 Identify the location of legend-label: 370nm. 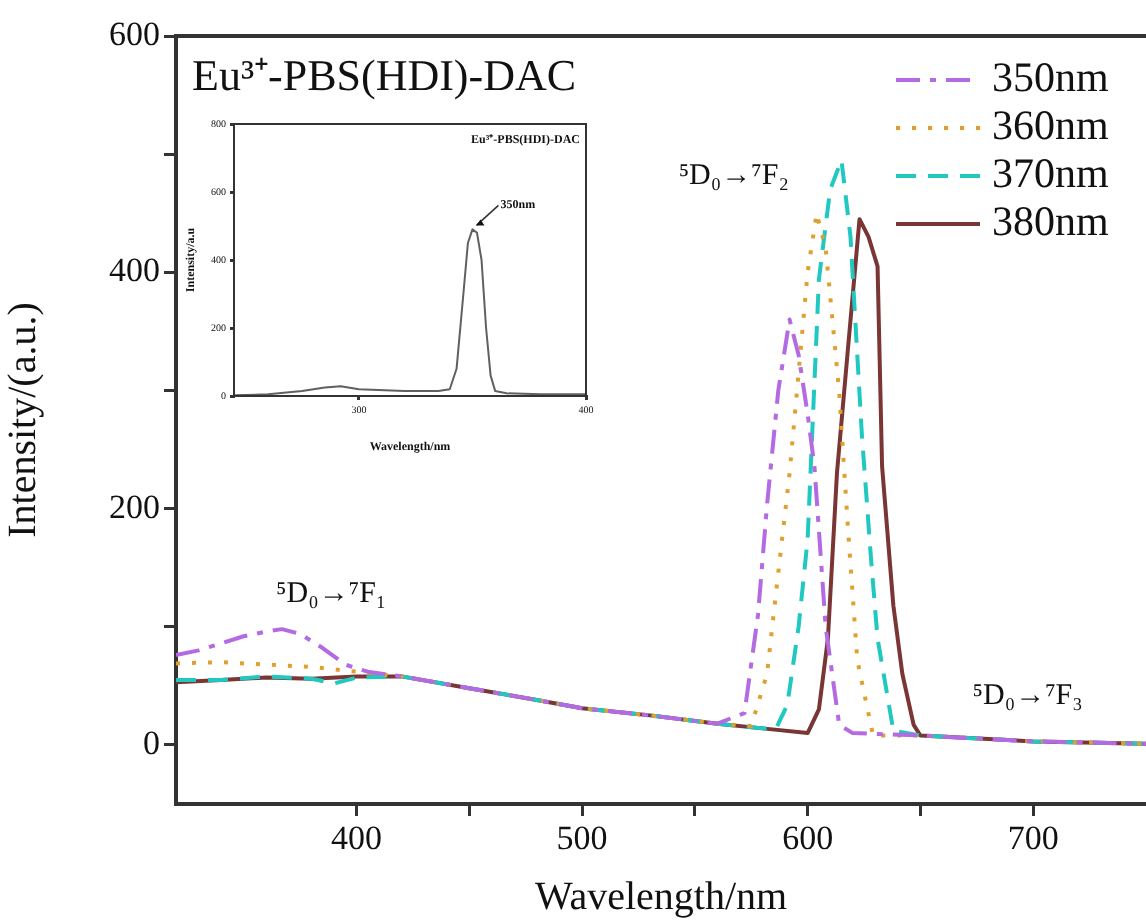
(1050, 173).